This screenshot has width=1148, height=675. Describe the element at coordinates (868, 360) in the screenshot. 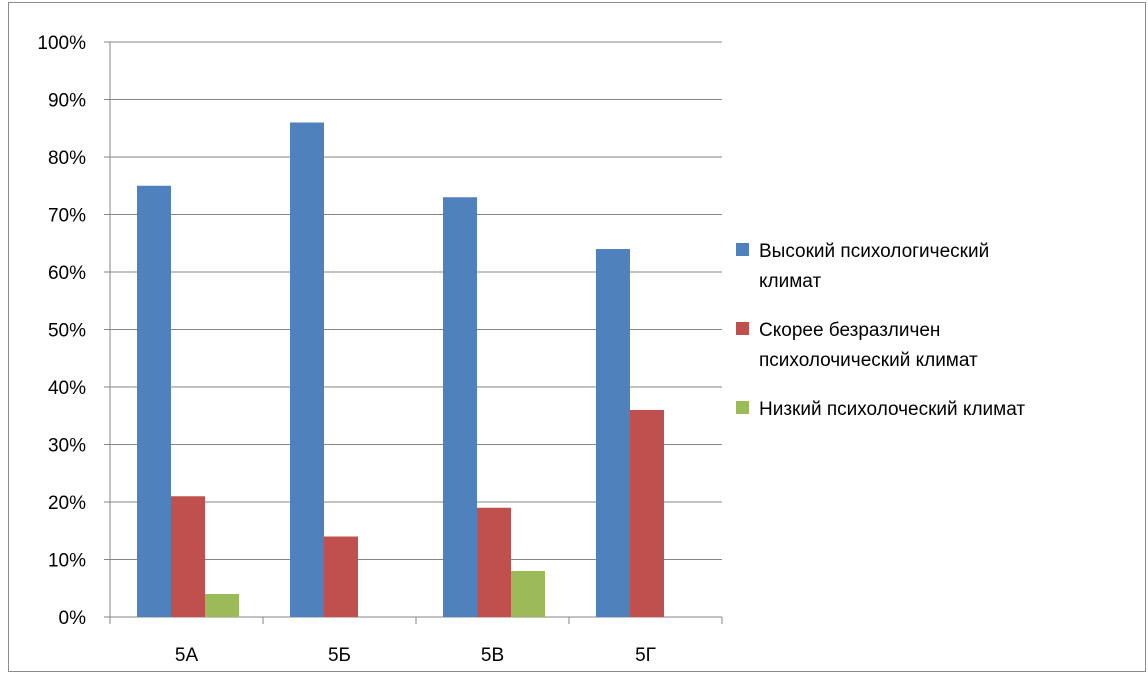

I see `legend-label: психолочический климат` at that location.